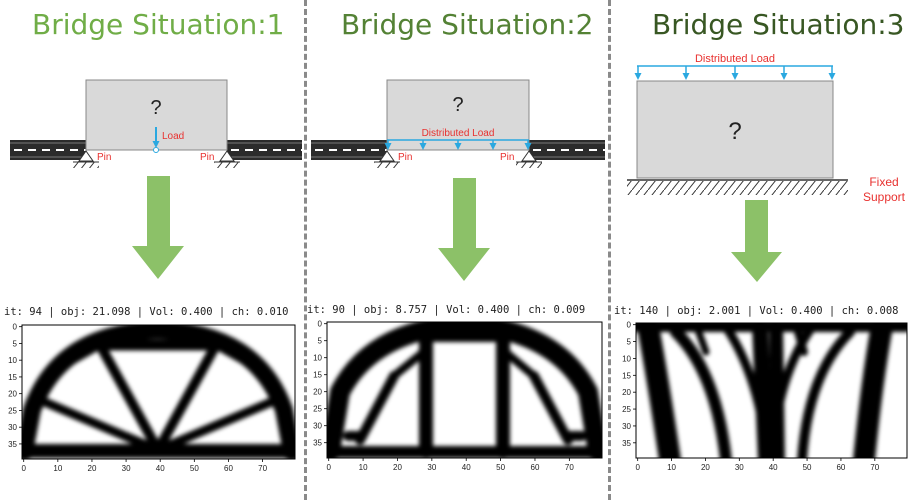  What do you see at coordinates (158, 24) in the screenshot?
I see `title-situation-1: Bridge Situation:1` at bounding box center [158, 24].